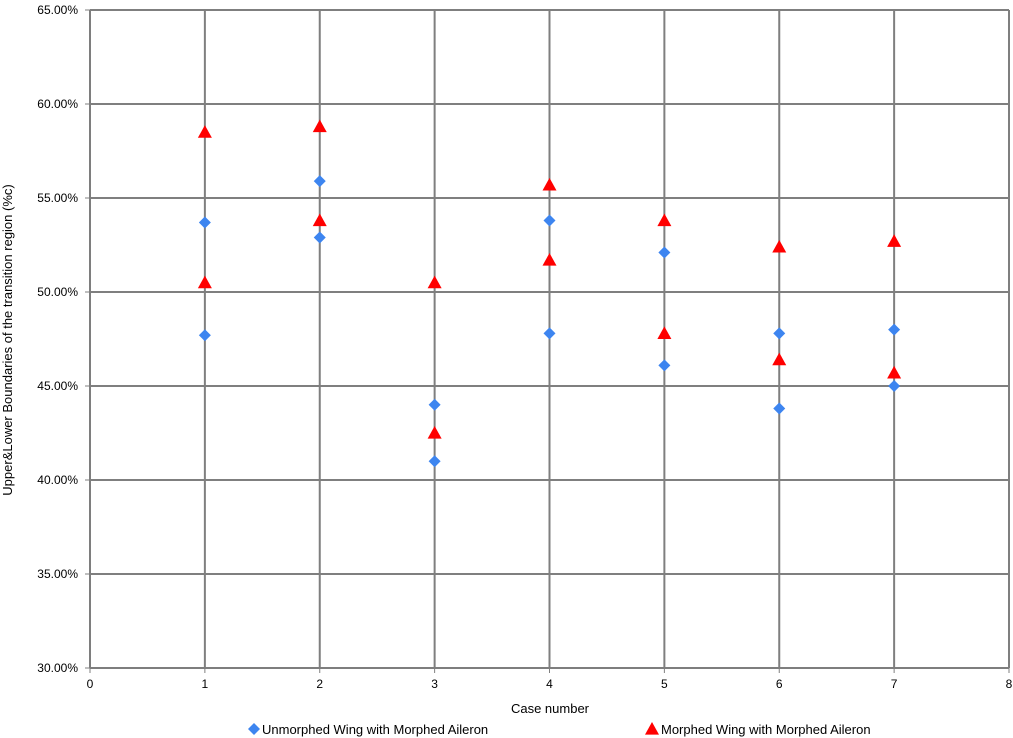  I want to click on x-tick-labels: 0 1 2 3 4 5 6 7 8, so click(550, 684).